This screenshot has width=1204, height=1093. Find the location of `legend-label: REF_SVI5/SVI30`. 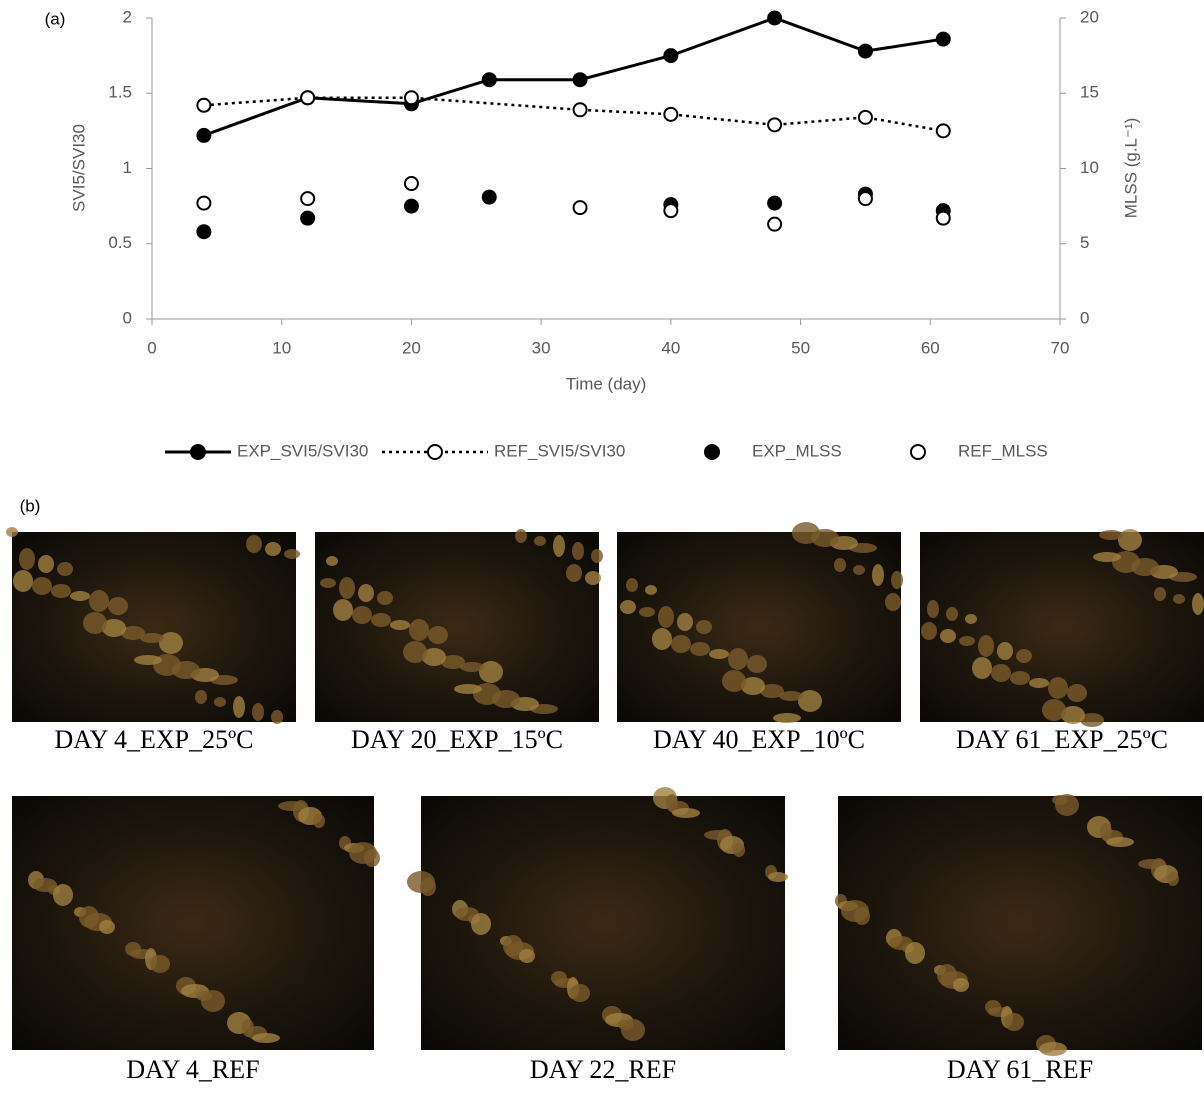

legend-label: REF_SVI5/SVI30 is located at coordinates (559, 450).